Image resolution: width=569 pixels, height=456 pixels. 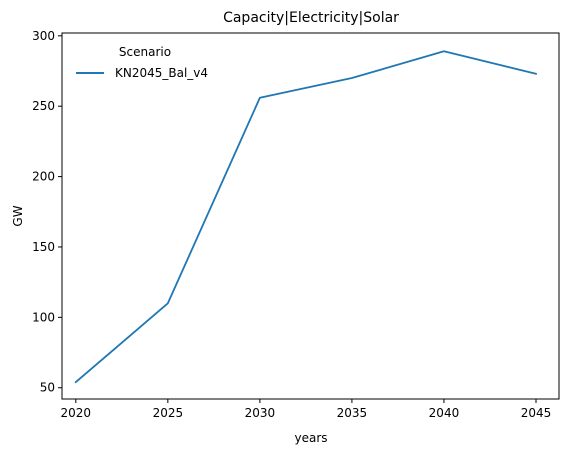 What do you see at coordinates (311, 18) in the screenshot?
I see `chart-title: Capacity|Electricity|Solar` at bounding box center [311, 18].